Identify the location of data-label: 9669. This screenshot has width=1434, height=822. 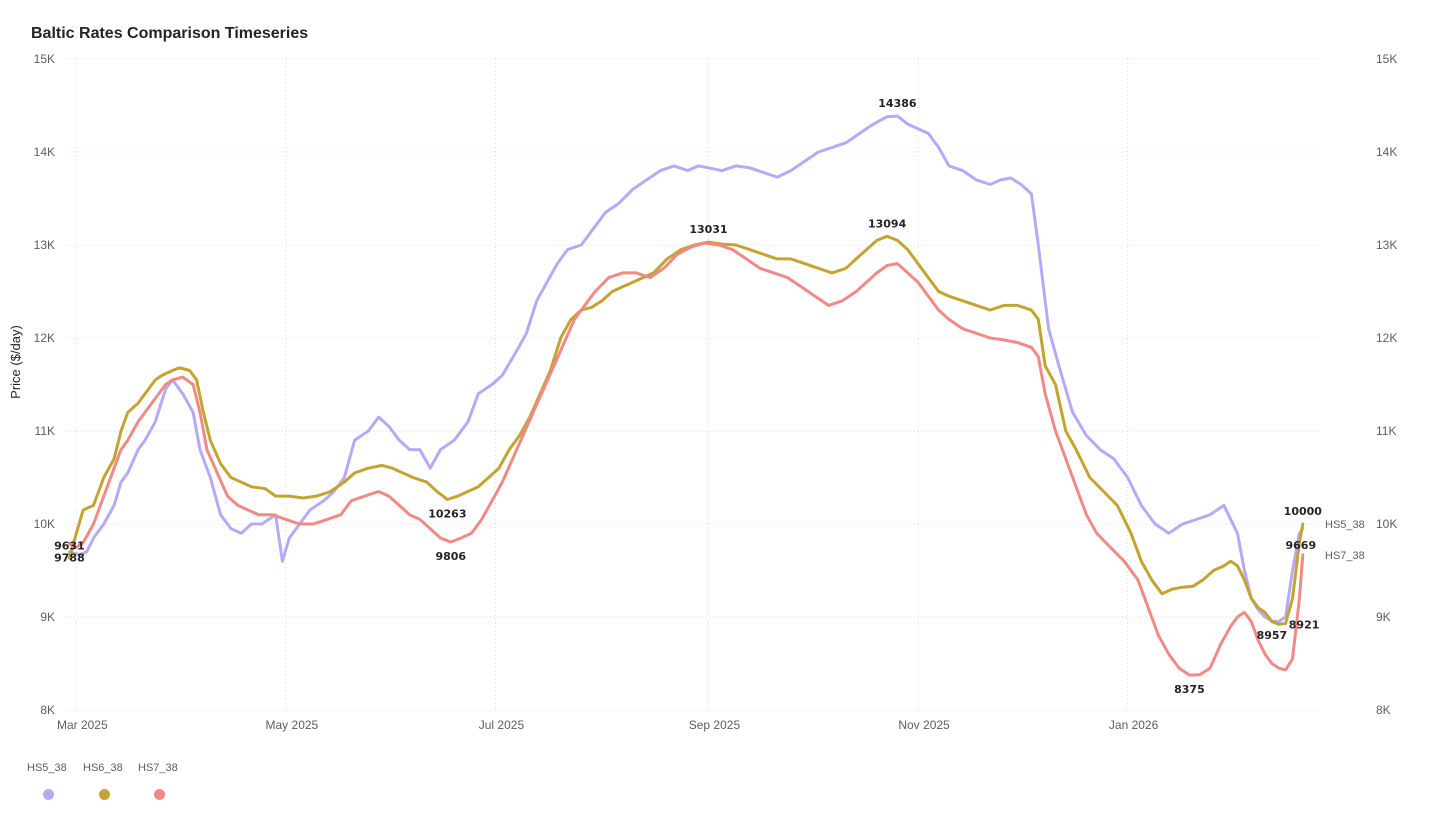
(1301, 545).